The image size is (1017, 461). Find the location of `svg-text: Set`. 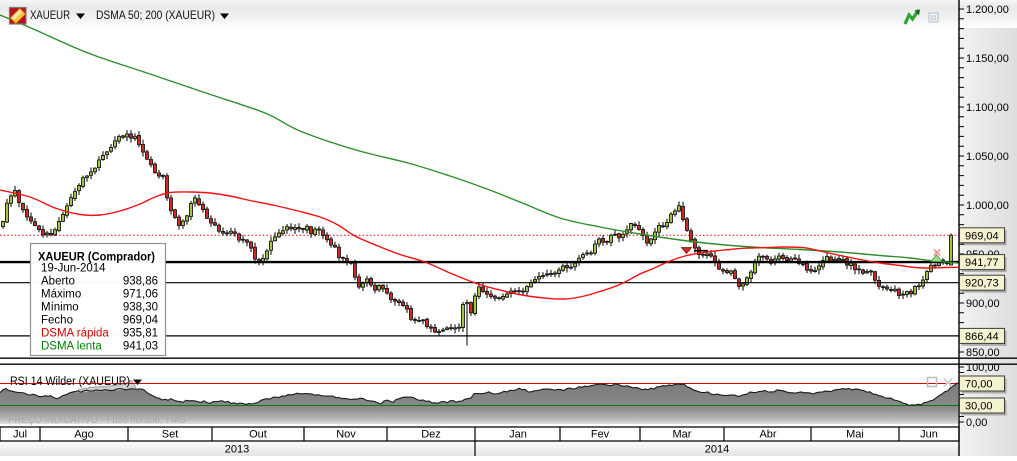

svg-text: Set is located at coordinates (170, 435).